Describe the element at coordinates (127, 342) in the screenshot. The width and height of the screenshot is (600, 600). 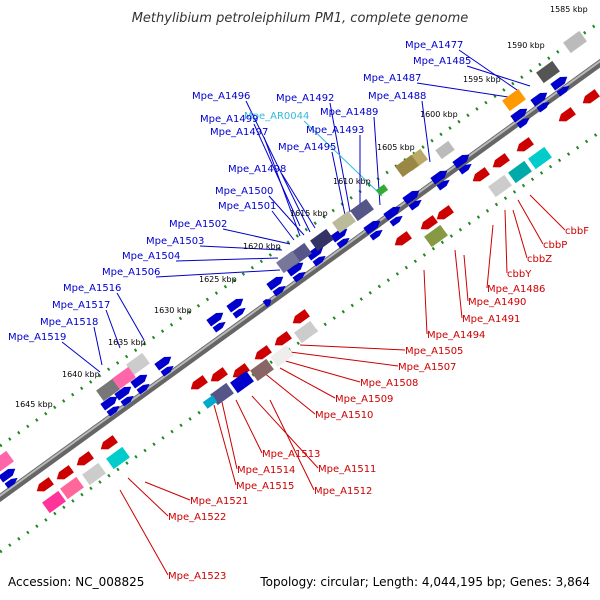
I see `kbp-label: 1635 kbp` at that location.